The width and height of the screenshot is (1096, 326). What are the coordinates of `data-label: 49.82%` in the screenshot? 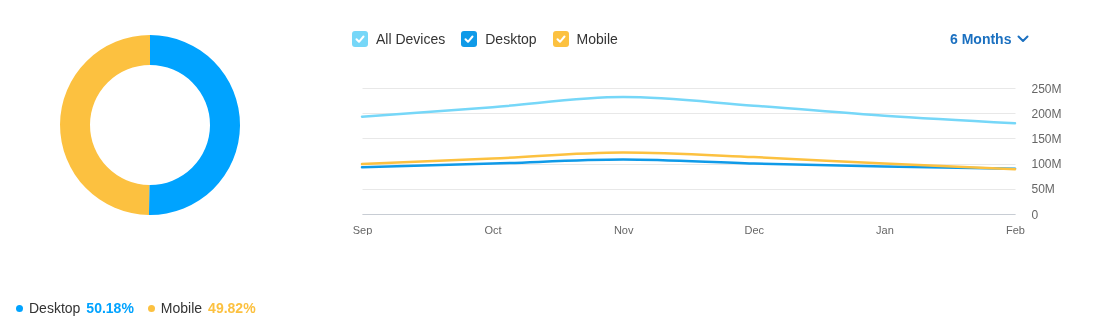 It's located at (232, 308).